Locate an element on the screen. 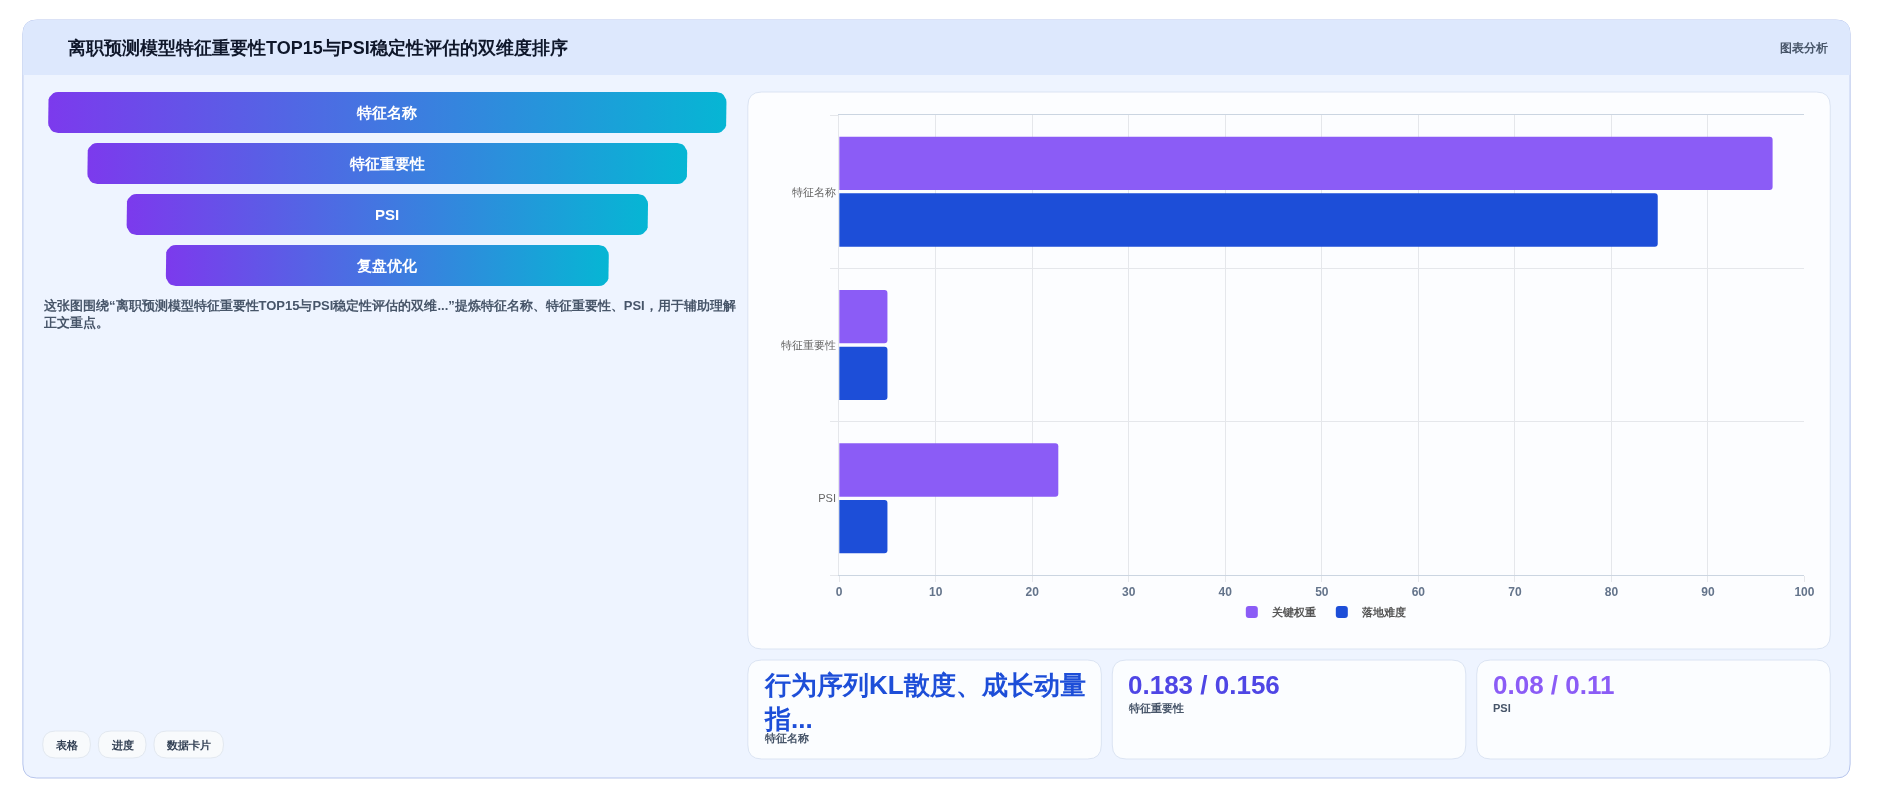 This screenshot has height=800, width=1880. x-tick-label: 50 is located at coordinates (1322, 592).